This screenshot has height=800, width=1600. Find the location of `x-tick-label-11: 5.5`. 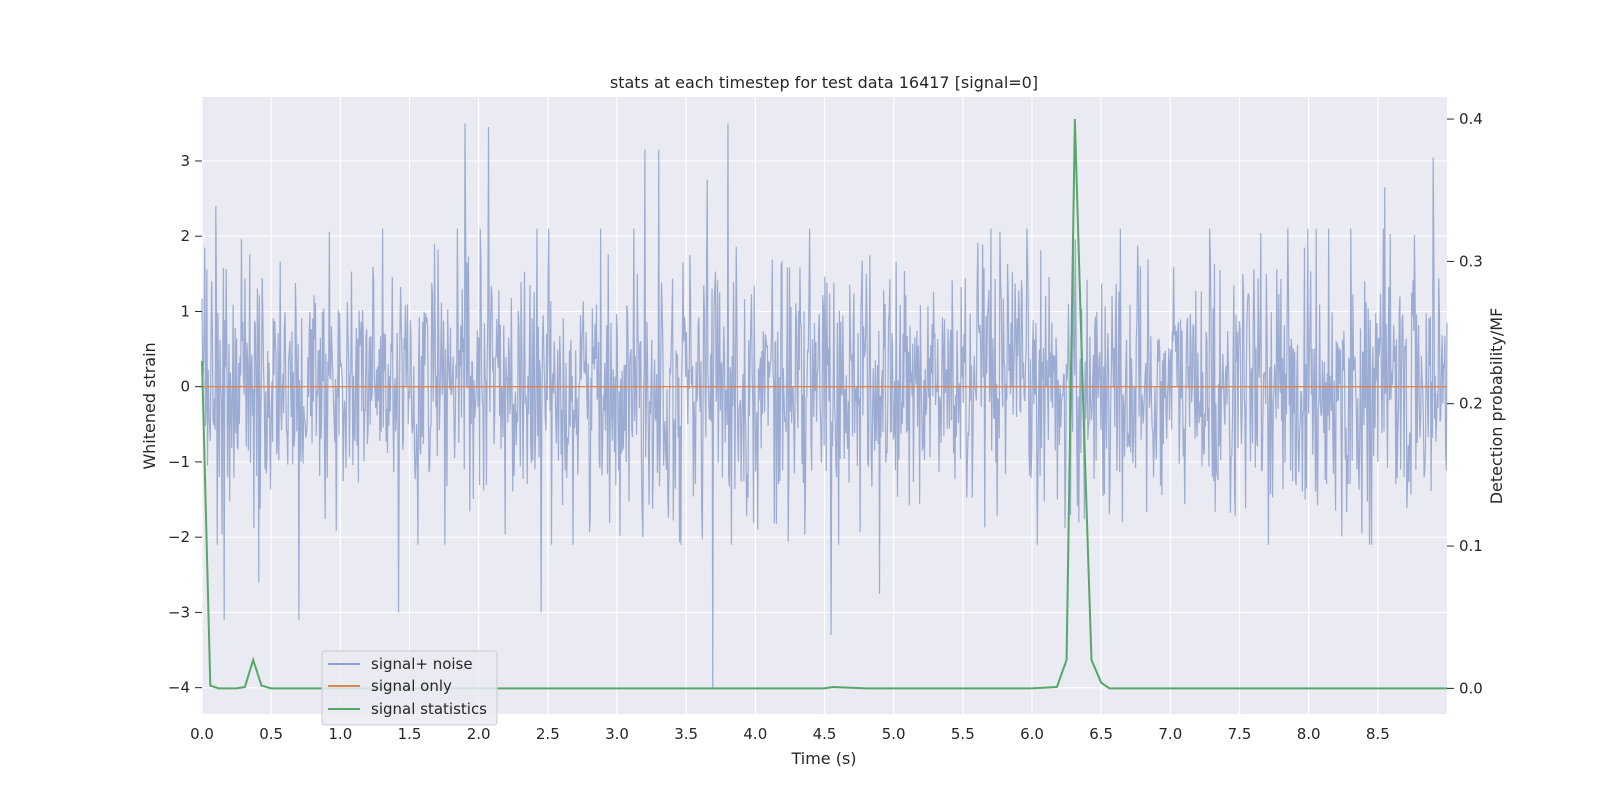

x-tick-label-11: 5.5 is located at coordinates (963, 734).